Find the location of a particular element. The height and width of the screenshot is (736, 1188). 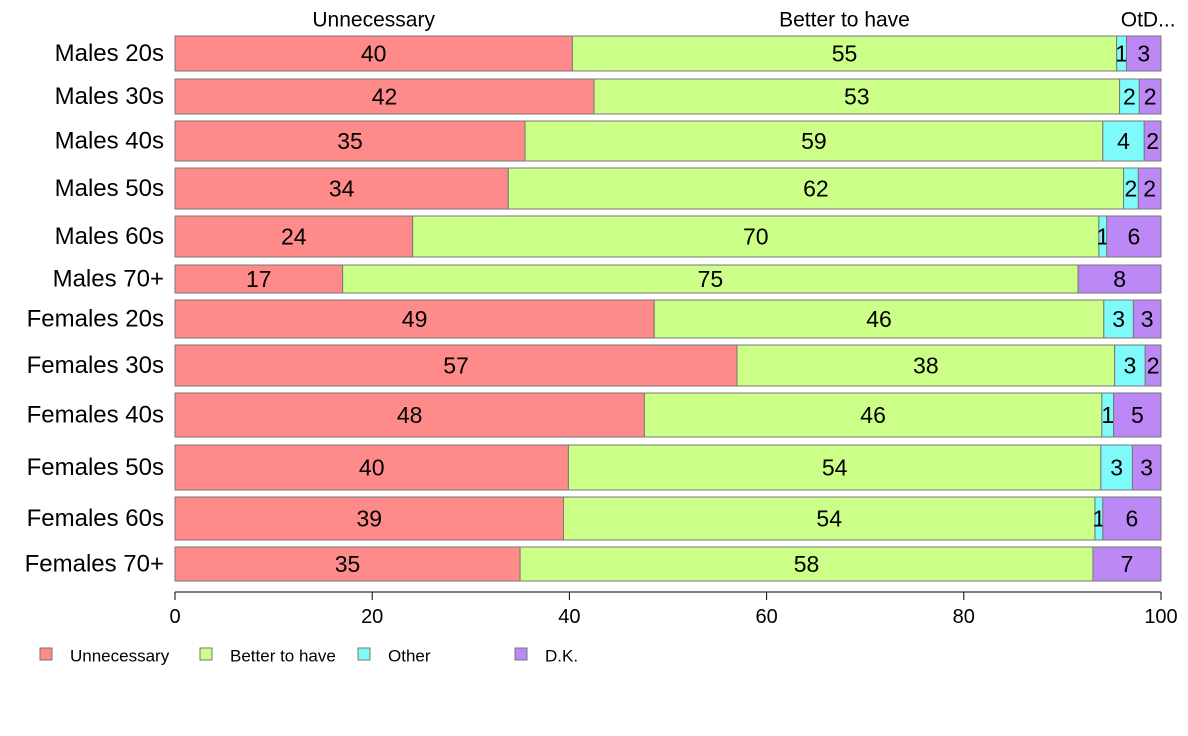

legend-label: Other is located at coordinates (409, 656).